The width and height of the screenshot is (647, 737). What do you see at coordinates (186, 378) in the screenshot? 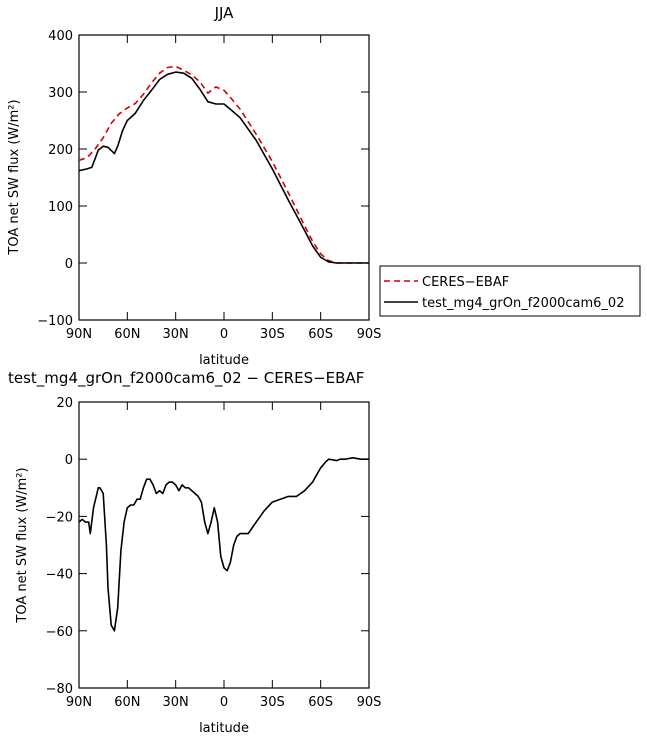
I see `bottom-panel-title: test_mg4_grOn_f2000cam6_02 − CERES−EBAF` at bounding box center [186, 378].